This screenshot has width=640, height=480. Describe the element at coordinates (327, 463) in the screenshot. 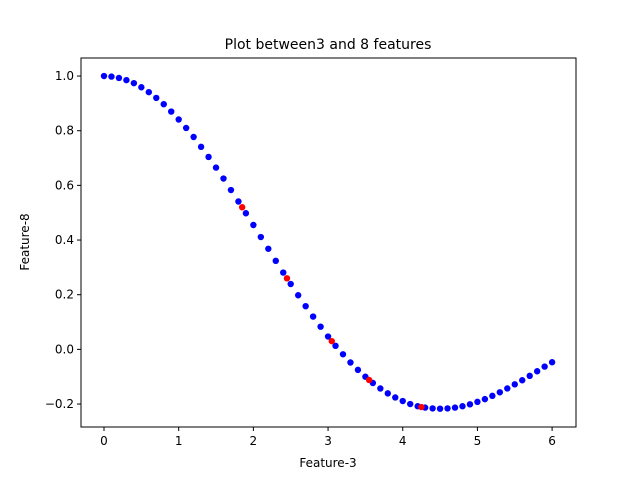

I see `x-axis-label: Feature-3` at that location.